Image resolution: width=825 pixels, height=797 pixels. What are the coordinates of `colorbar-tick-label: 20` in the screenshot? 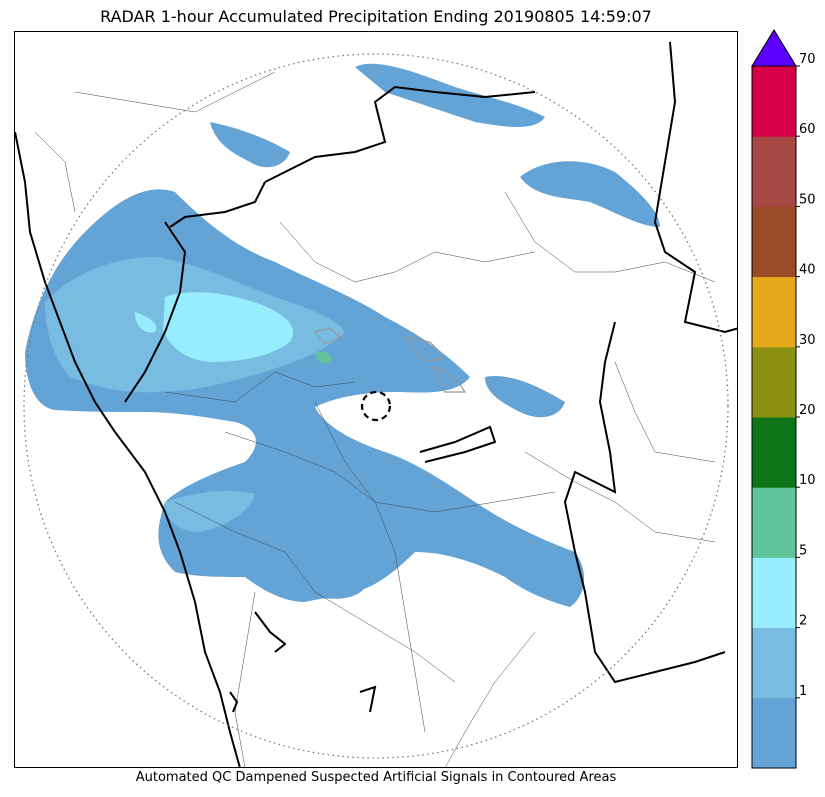 It's located at (807, 410).